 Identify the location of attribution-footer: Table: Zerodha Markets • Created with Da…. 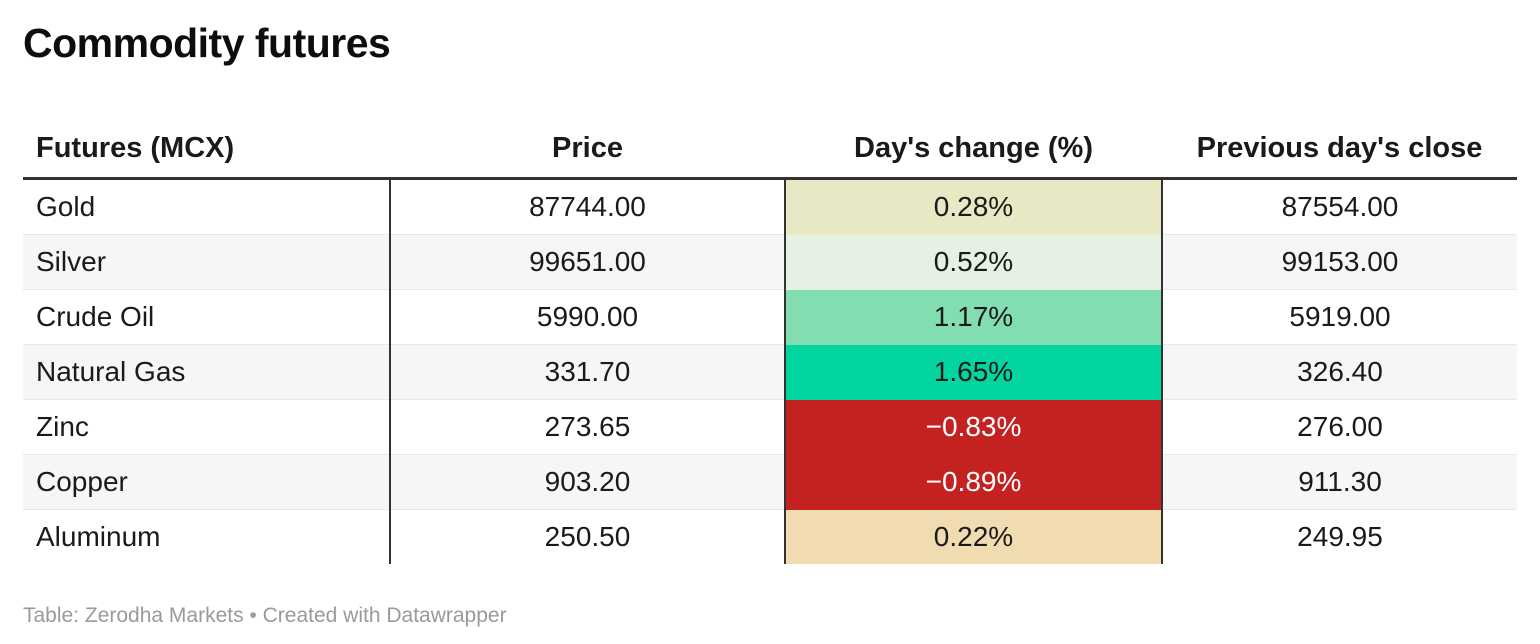
(265, 616).